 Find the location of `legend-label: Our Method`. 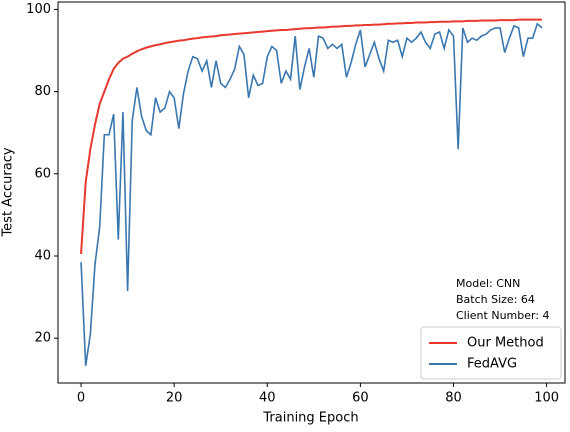

legend-label: Our Method is located at coordinates (505, 343).